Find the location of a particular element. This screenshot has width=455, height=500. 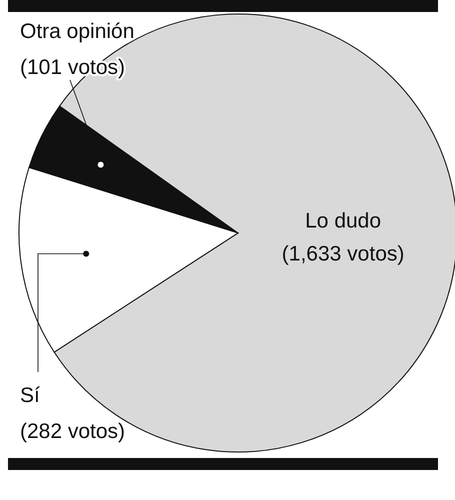

slice-label: Otra opinión is located at coordinates (77, 31).